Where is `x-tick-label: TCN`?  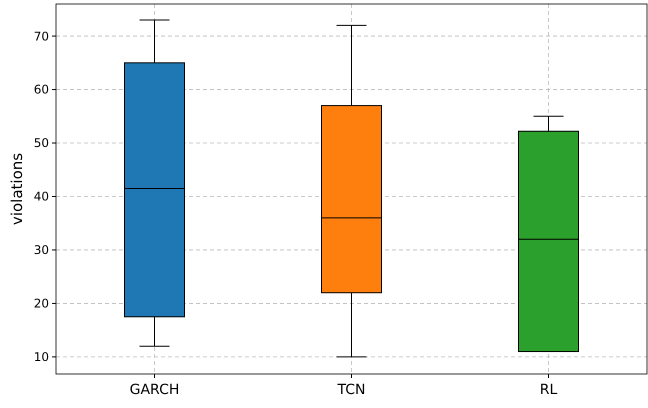 x-tick-label: TCN is located at coordinates (351, 390).